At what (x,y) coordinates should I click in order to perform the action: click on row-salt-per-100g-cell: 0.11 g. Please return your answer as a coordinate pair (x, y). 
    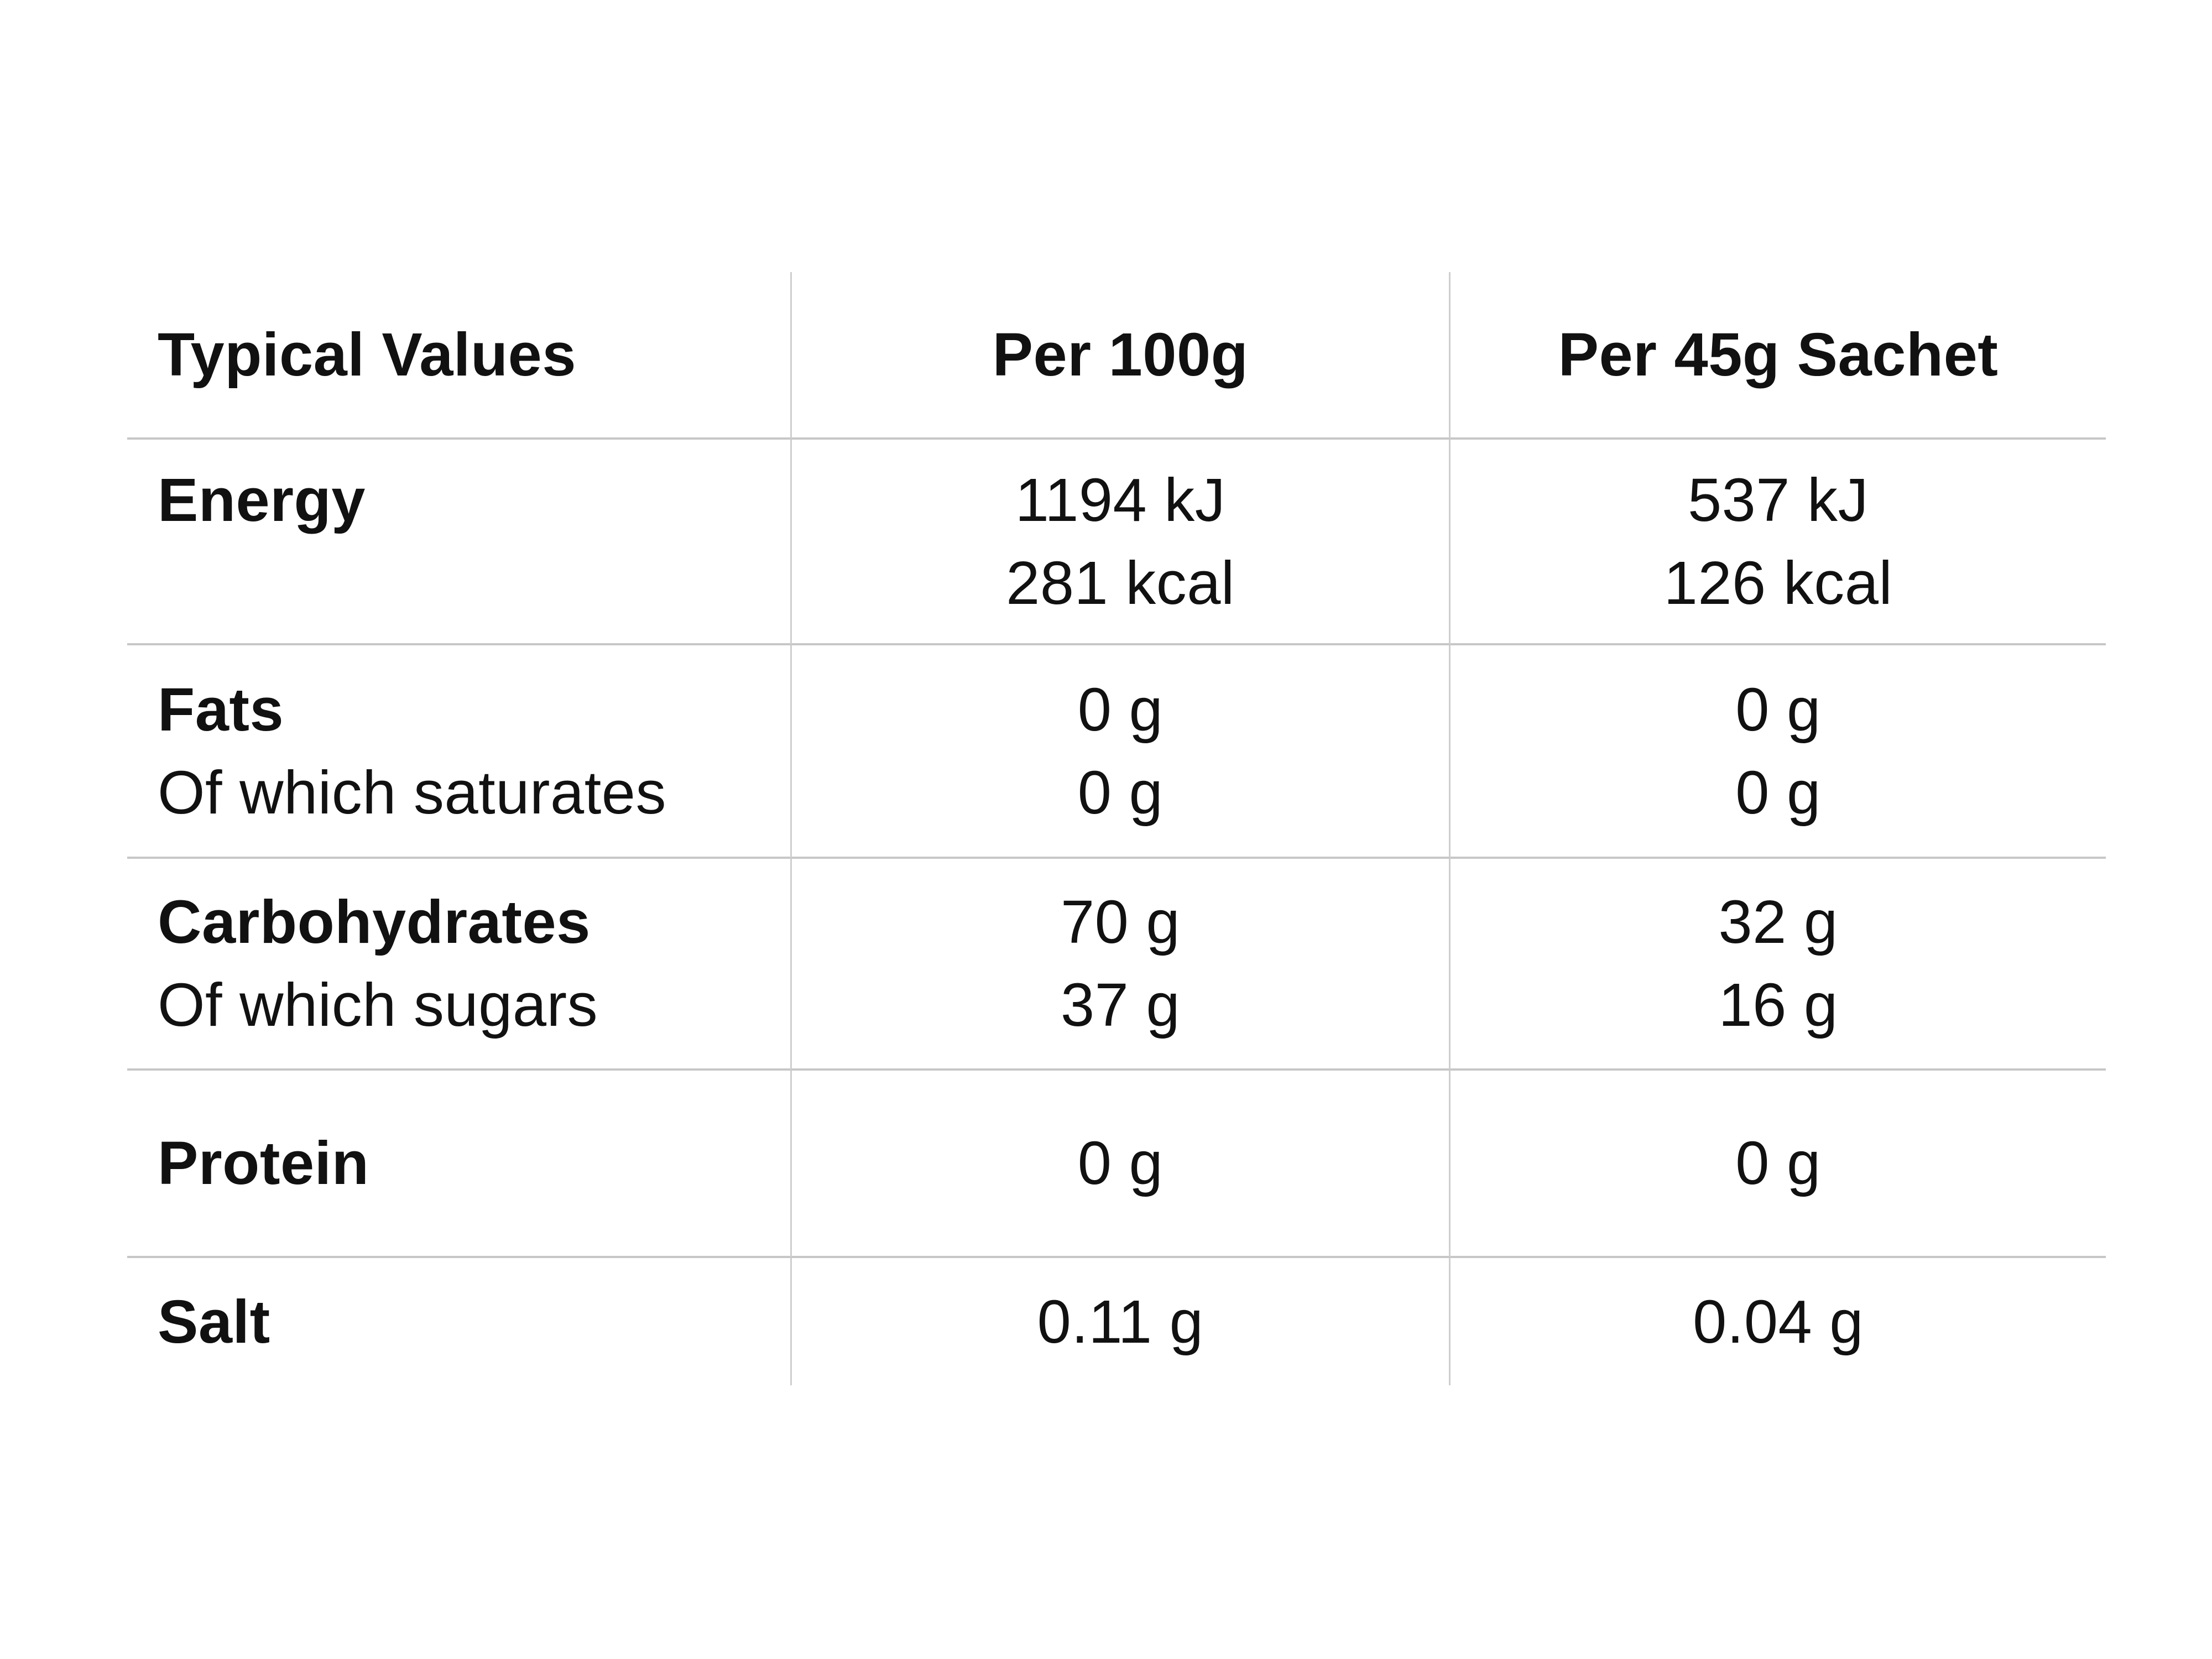
    Looking at the image, I should click on (1121, 1322).